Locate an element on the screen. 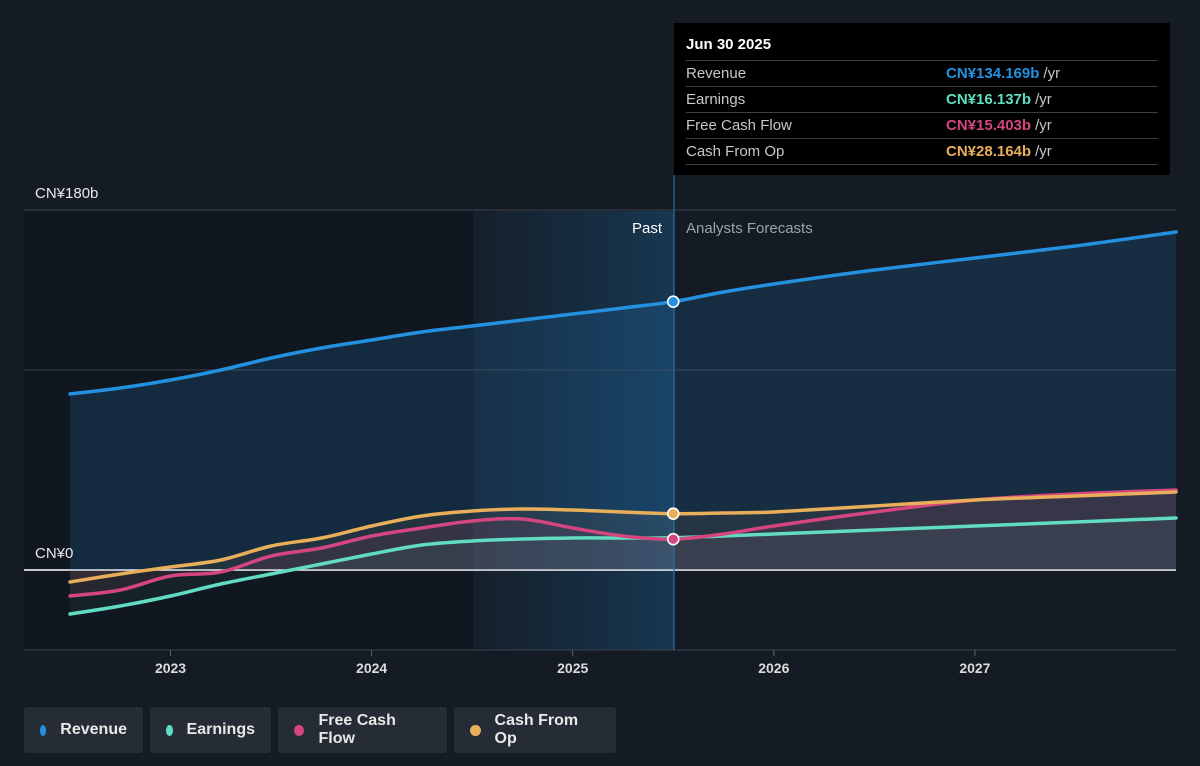 The image size is (1200, 766). free-cash-flow-dot-icon is located at coordinates (299, 730).